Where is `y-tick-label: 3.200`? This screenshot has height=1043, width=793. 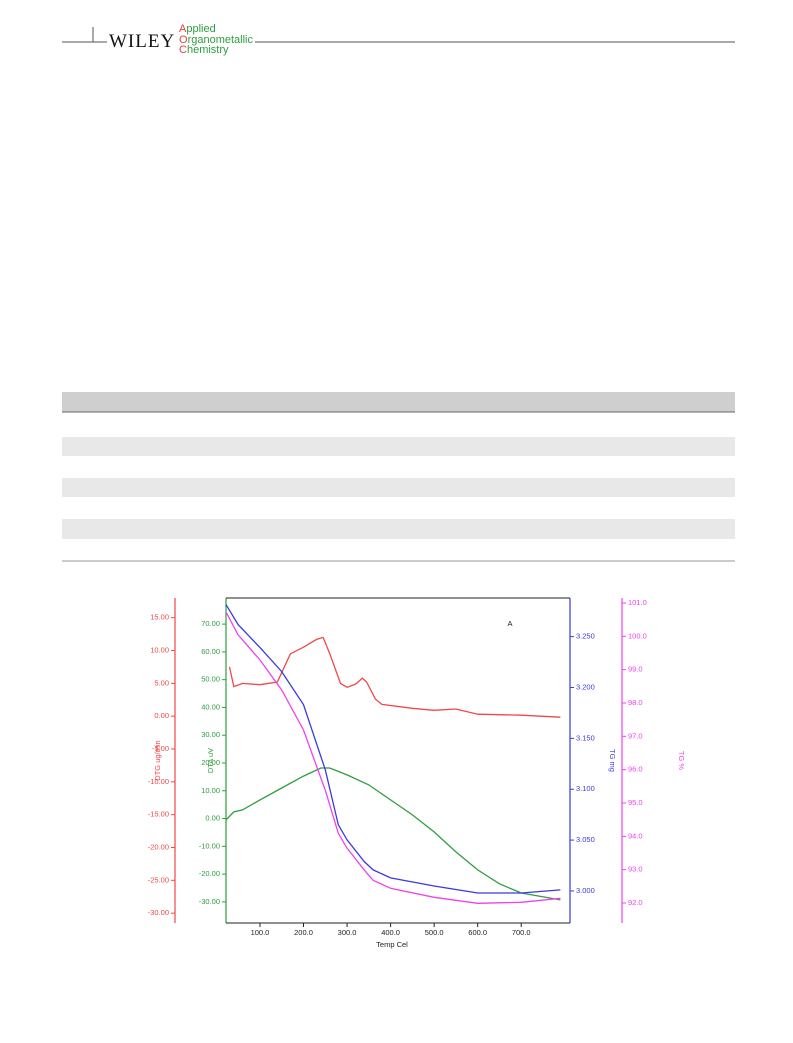
y-tick-label: 3.200 is located at coordinates (585, 686).